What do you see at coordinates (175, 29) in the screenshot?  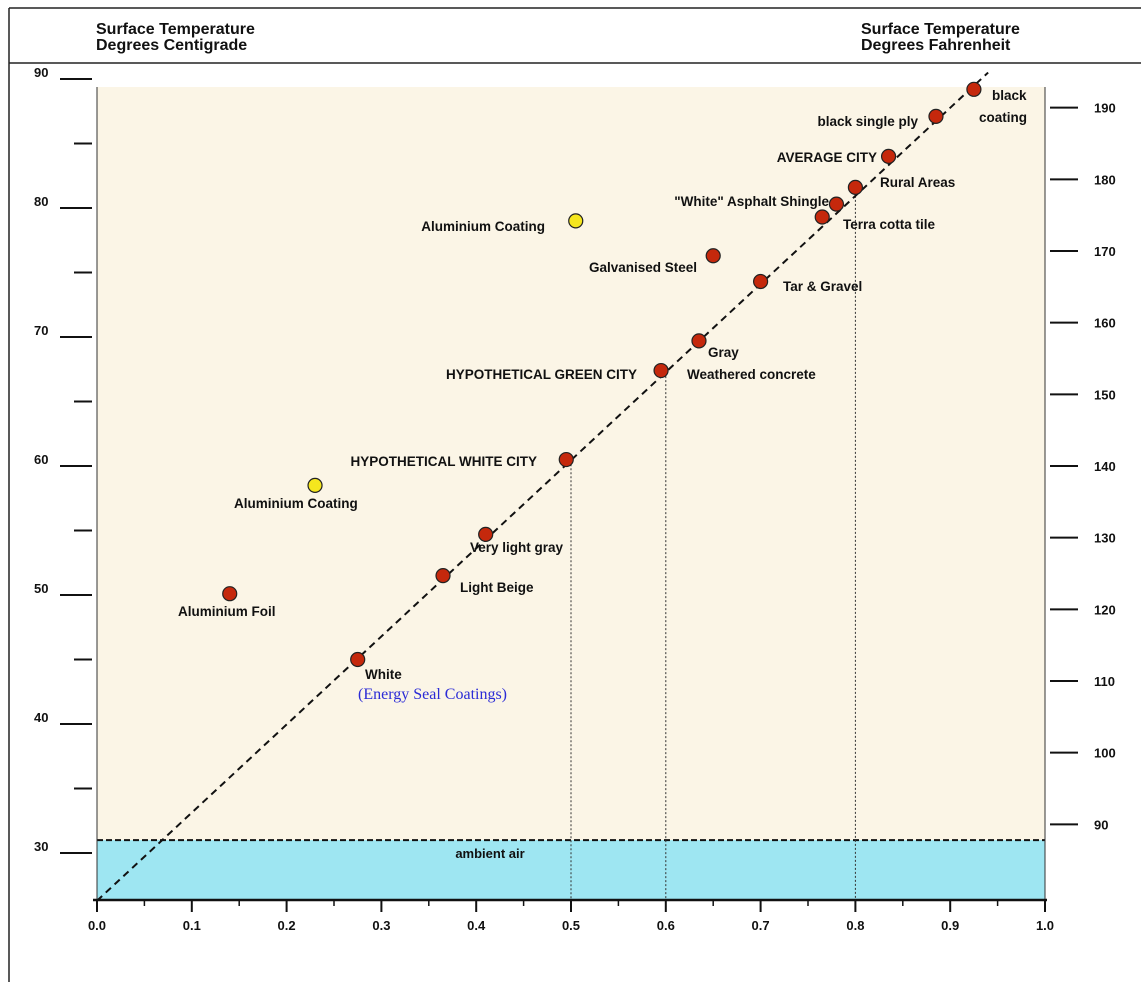 I see `left-axis-title-line1: Surface Temperature` at bounding box center [175, 29].